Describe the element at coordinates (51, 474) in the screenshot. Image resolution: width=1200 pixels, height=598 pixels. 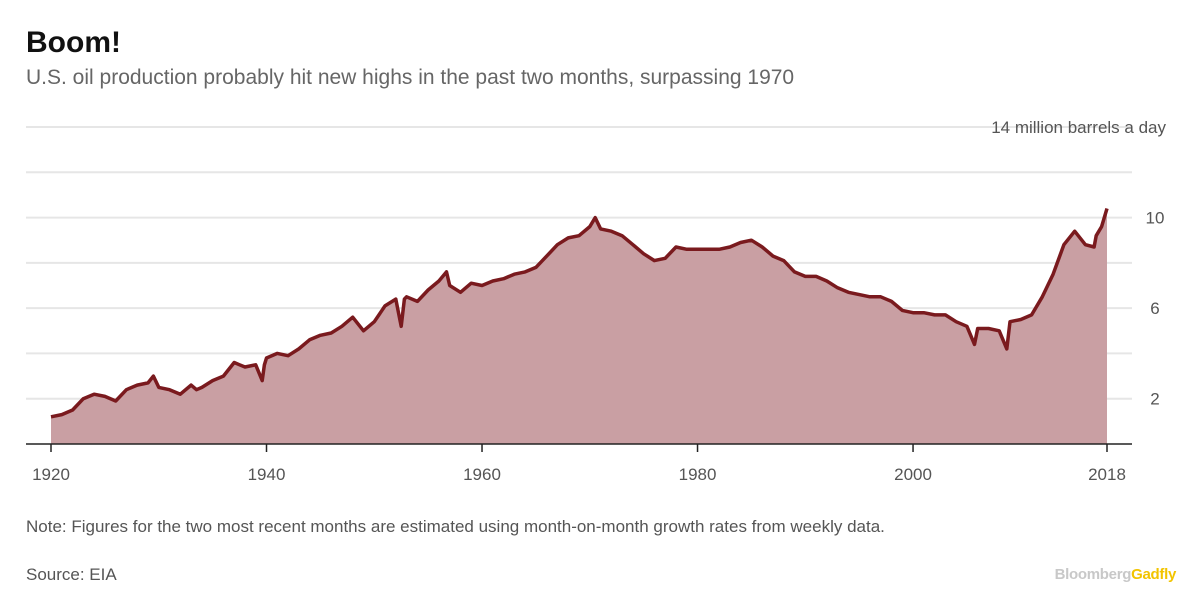
I see `x-tick-label: 1920` at that location.